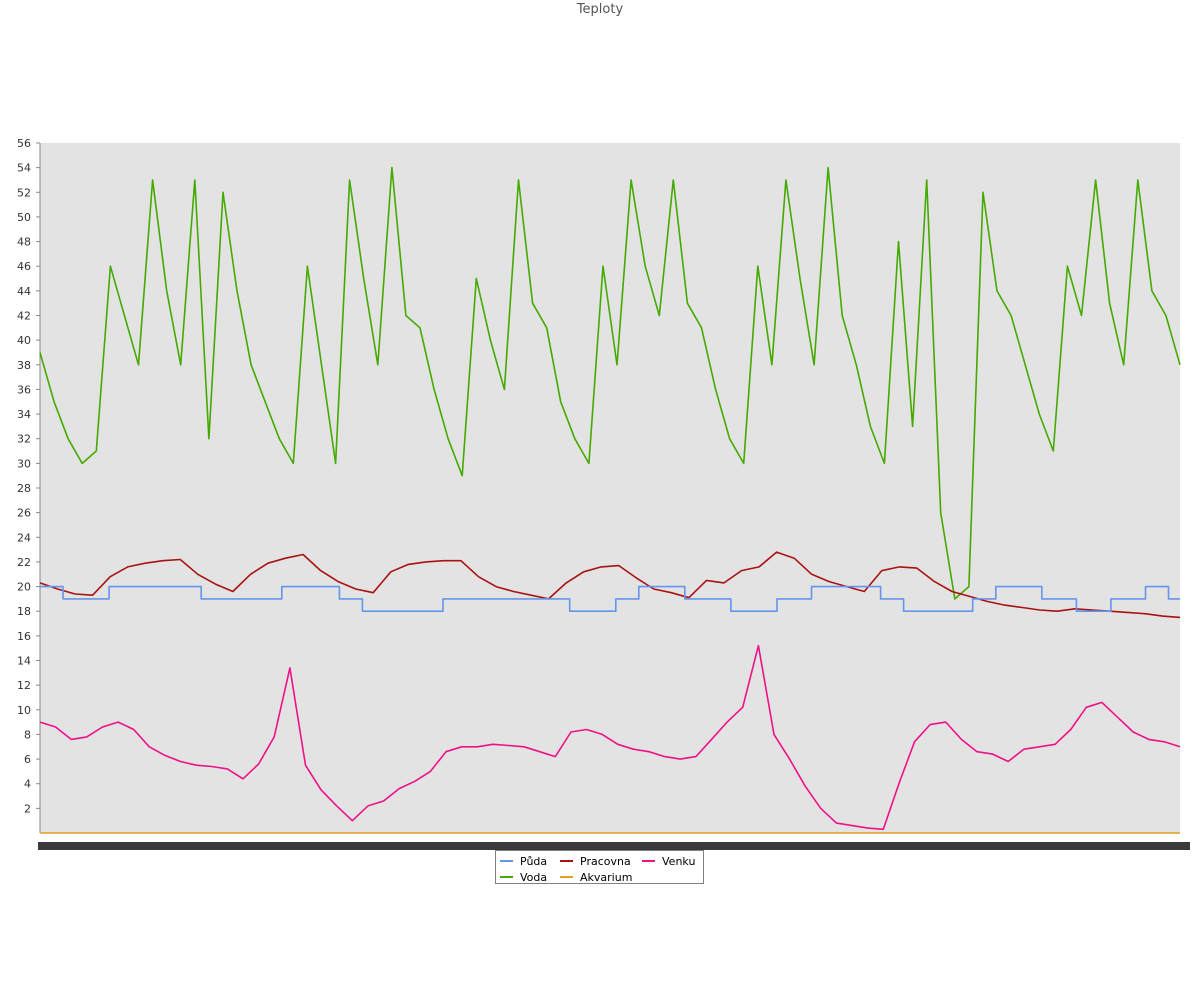 Image resolution: width=1200 pixels, height=1000 pixels. Describe the element at coordinates (24, 168) in the screenshot. I see `y-tick-label: 54` at that location.